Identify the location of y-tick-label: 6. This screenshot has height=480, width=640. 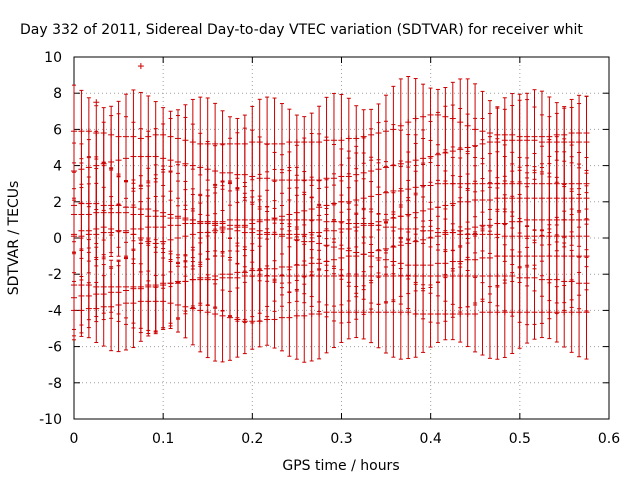
(57, 130).